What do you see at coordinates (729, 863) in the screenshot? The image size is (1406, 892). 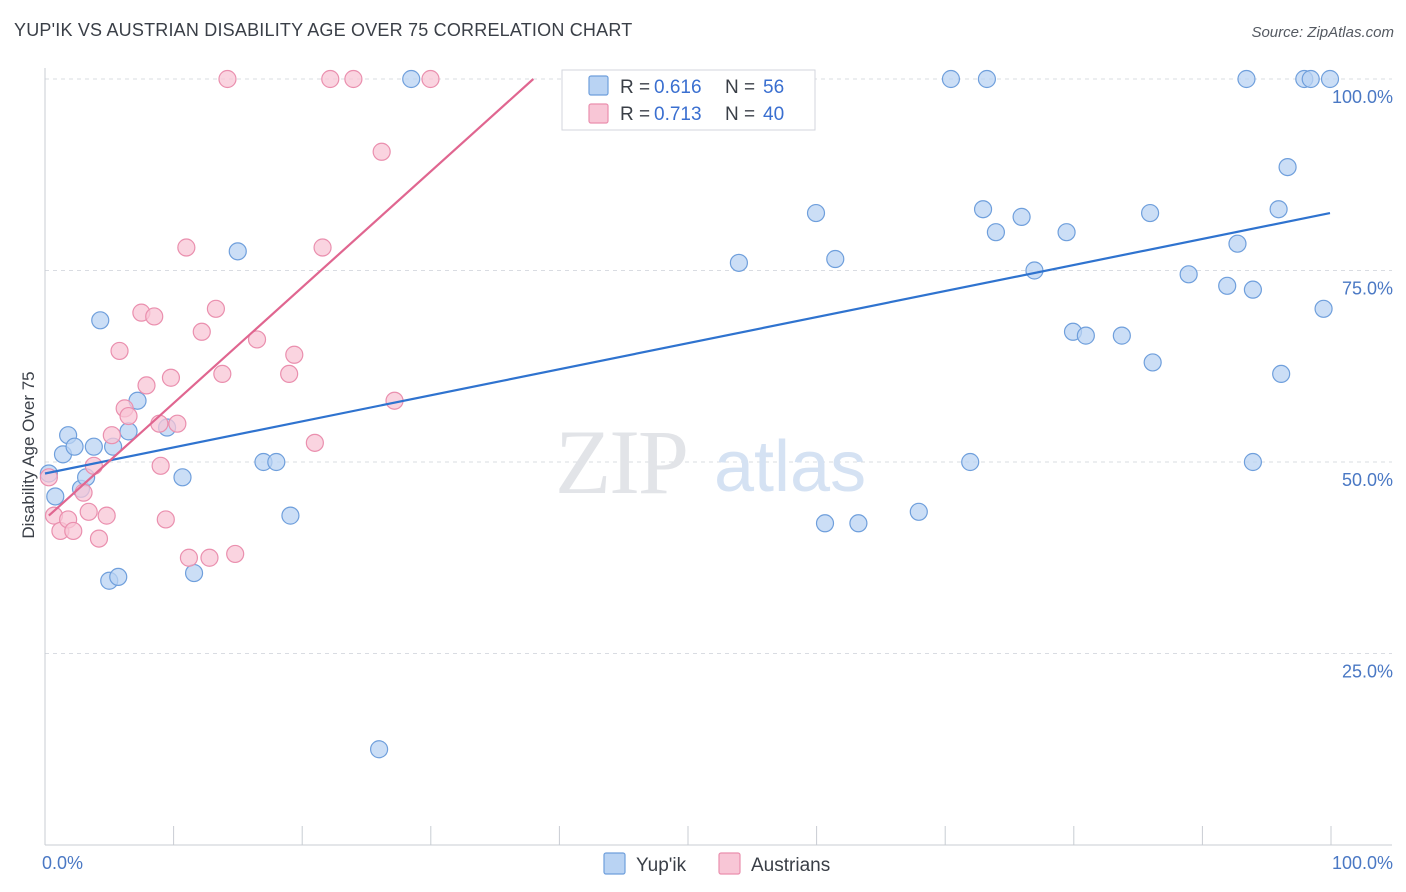 I see `bottom-legend-swatch-austrians` at bounding box center [729, 863].